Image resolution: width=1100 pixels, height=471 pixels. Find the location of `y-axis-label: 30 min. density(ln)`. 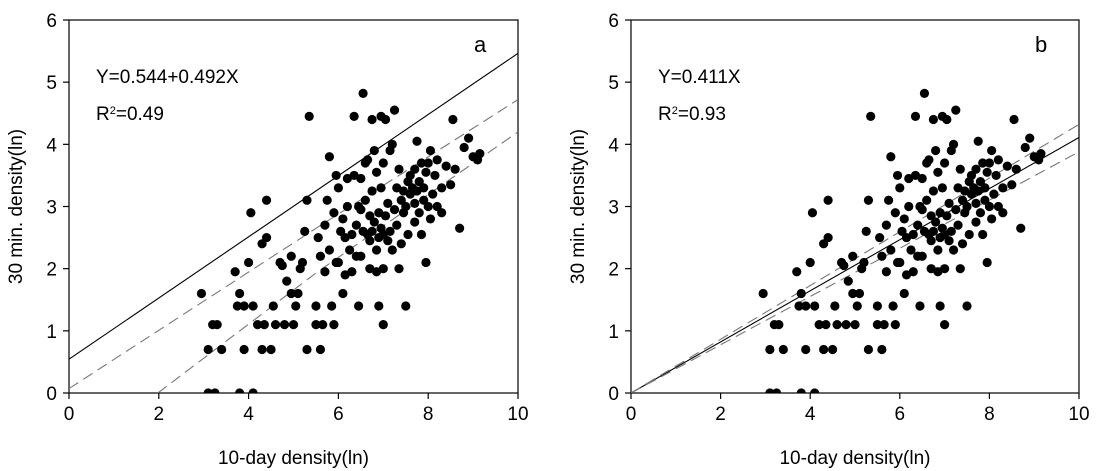

y-axis-label: 30 min. density(ln) is located at coordinates (16, 206).